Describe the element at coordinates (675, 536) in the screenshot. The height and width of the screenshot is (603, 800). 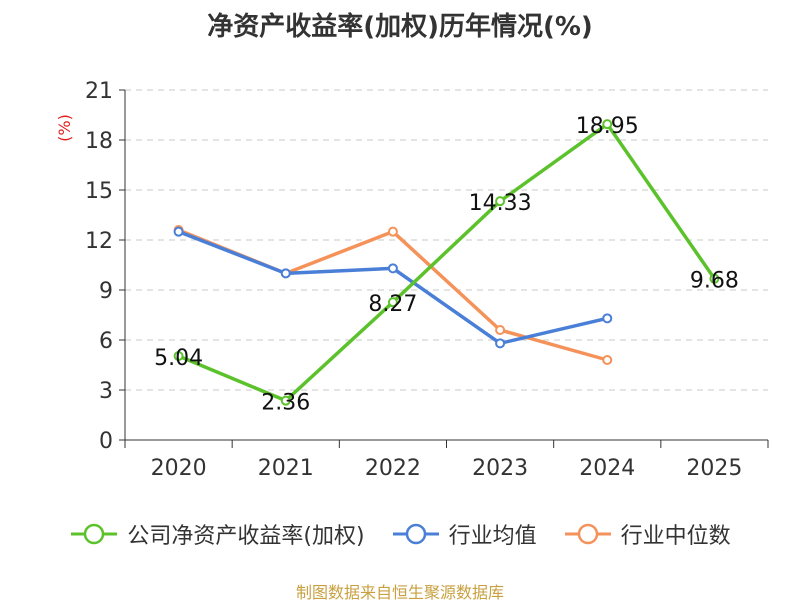
I see `legend-label: 行业中位数` at that location.